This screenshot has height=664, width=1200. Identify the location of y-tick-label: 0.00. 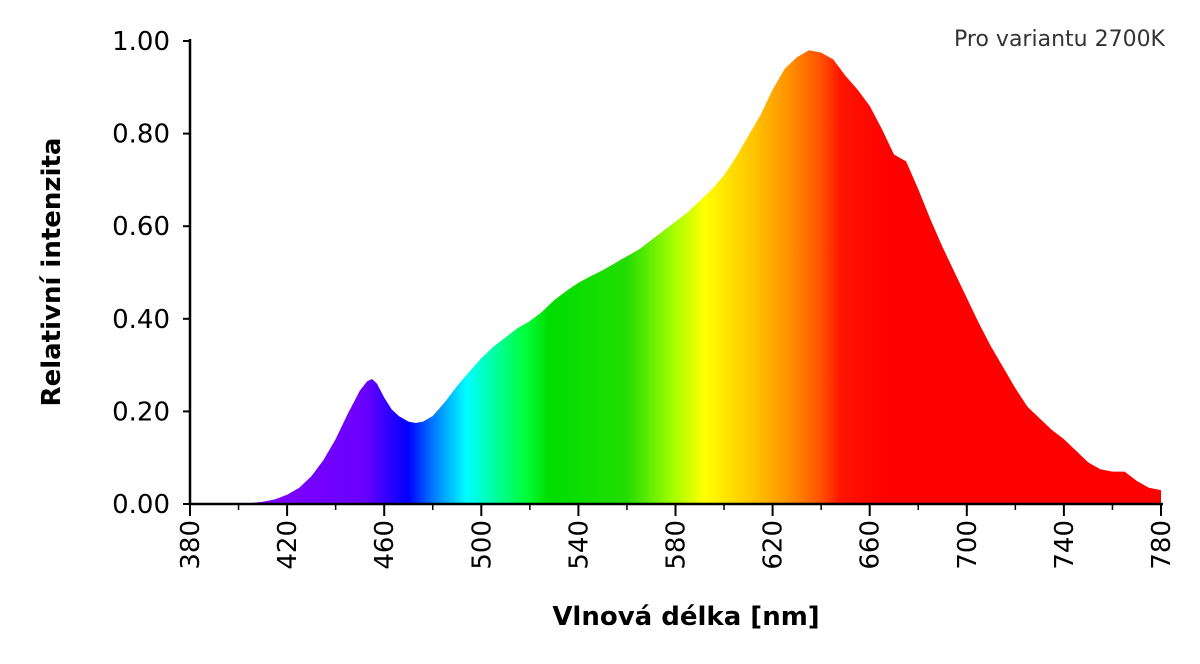
(141, 505).